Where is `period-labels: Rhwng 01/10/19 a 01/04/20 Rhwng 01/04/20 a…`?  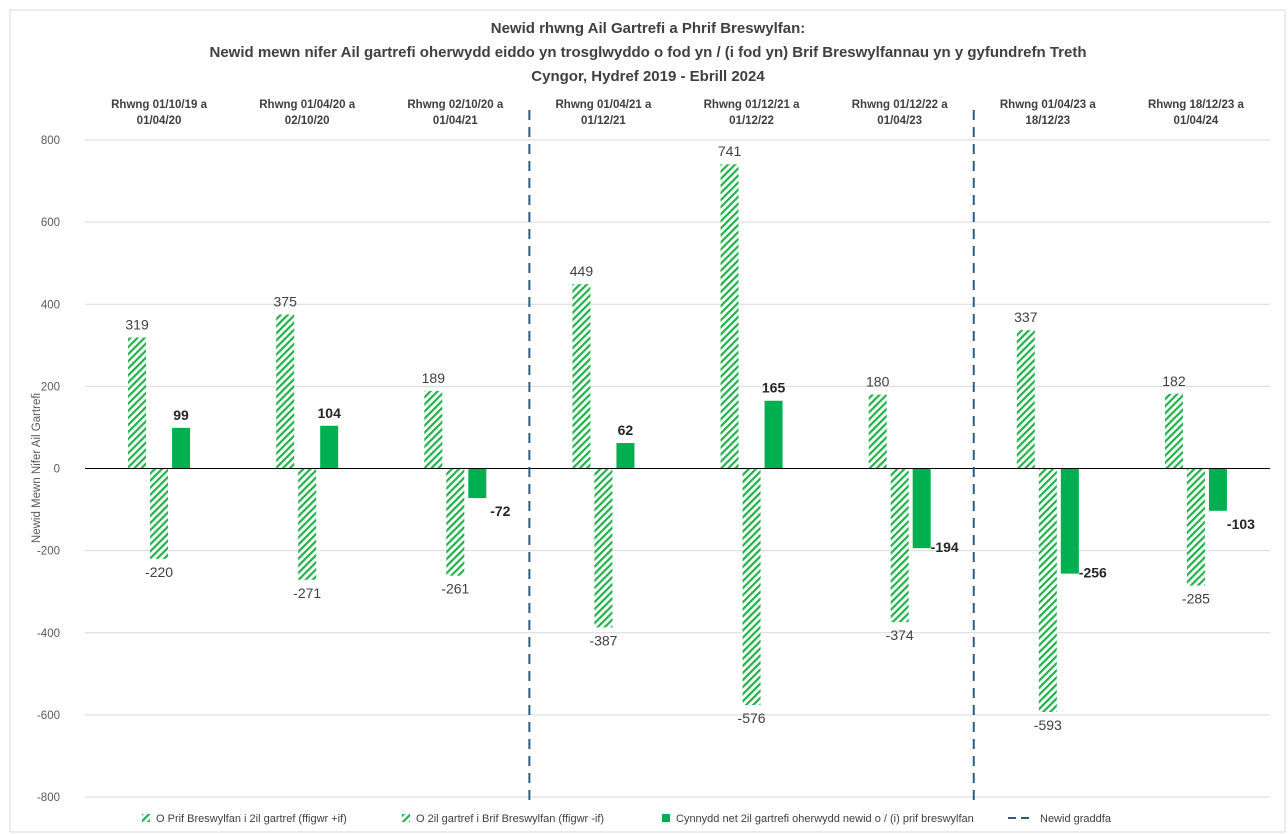
period-labels: Rhwng 01/10/19 a 01/04/20 Rhwng 01/04/20 a… is located at coordinates (677, 113).